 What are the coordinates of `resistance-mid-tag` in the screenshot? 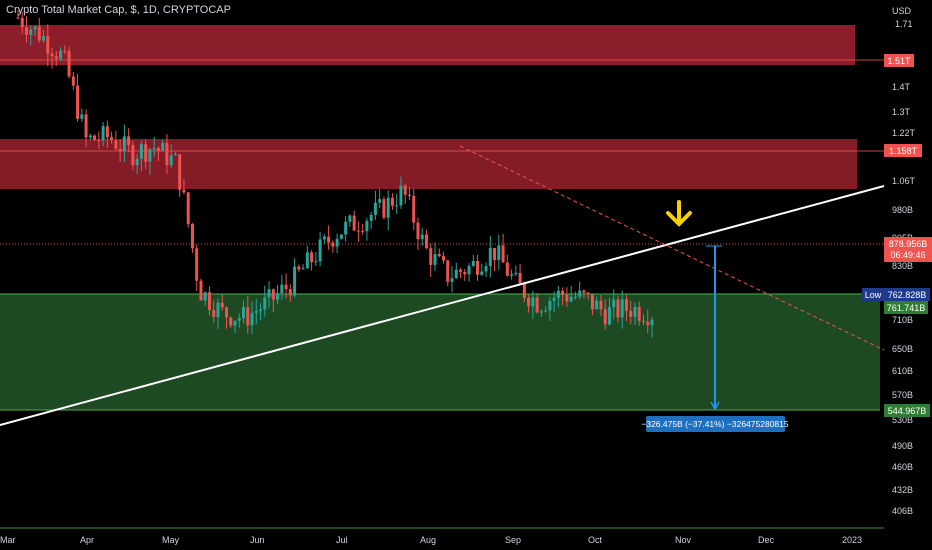 It's located at (903, 150).